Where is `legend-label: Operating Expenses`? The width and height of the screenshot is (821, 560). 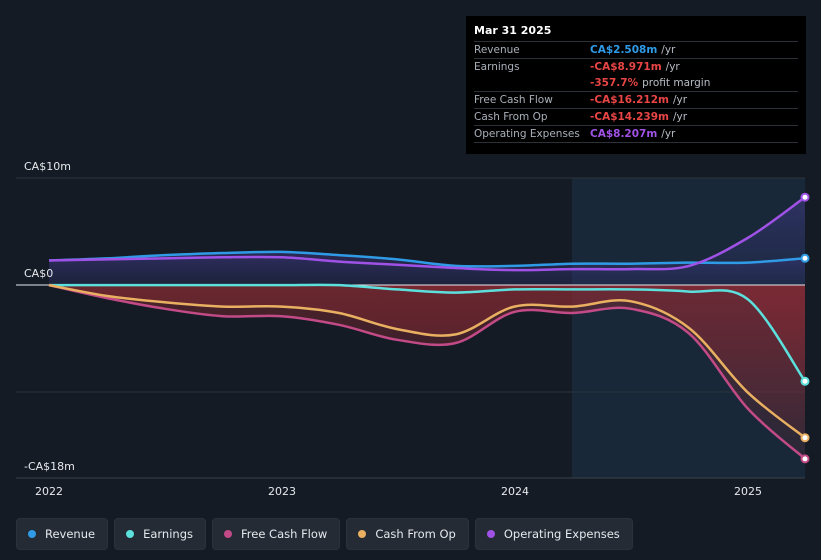 legend-label: Operating Expenses is located at coordinates (561, 534).